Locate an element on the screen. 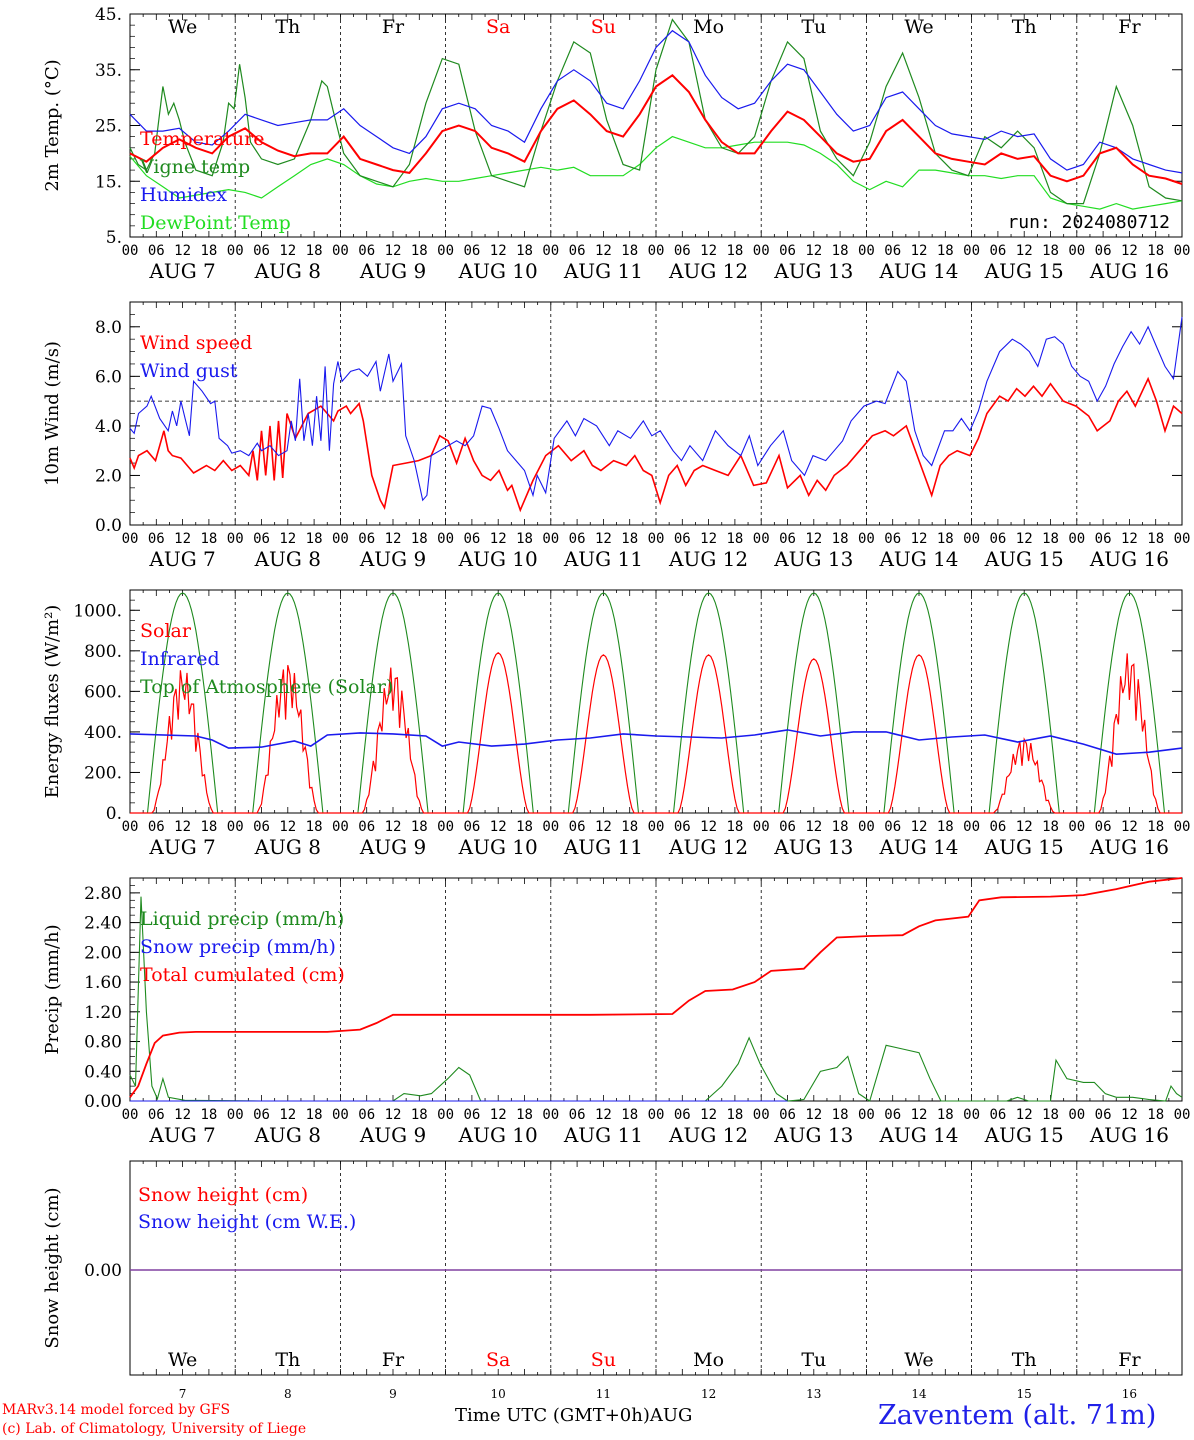 The image size is (1194, 1440). run-label: run: 2024080712 is located at coordinates (1088, 222).